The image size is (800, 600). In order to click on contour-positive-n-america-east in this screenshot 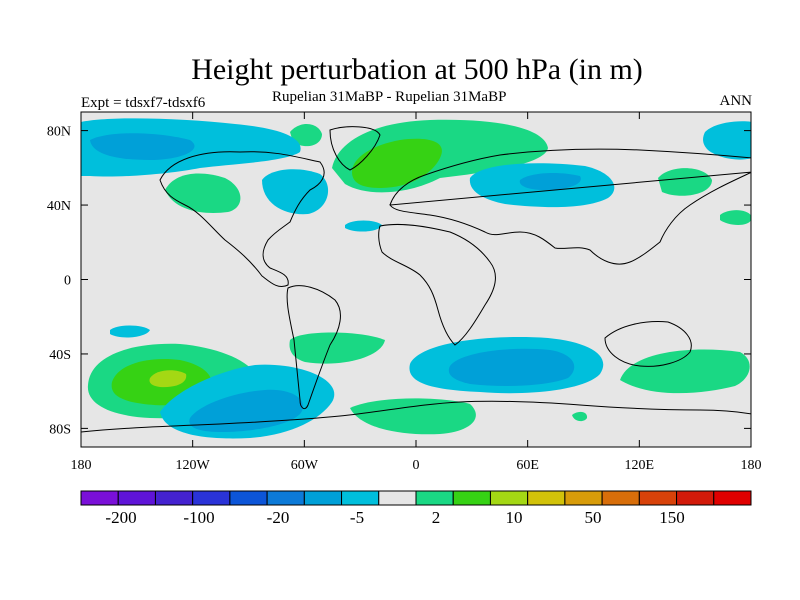, I will do `click(306, 135)`.